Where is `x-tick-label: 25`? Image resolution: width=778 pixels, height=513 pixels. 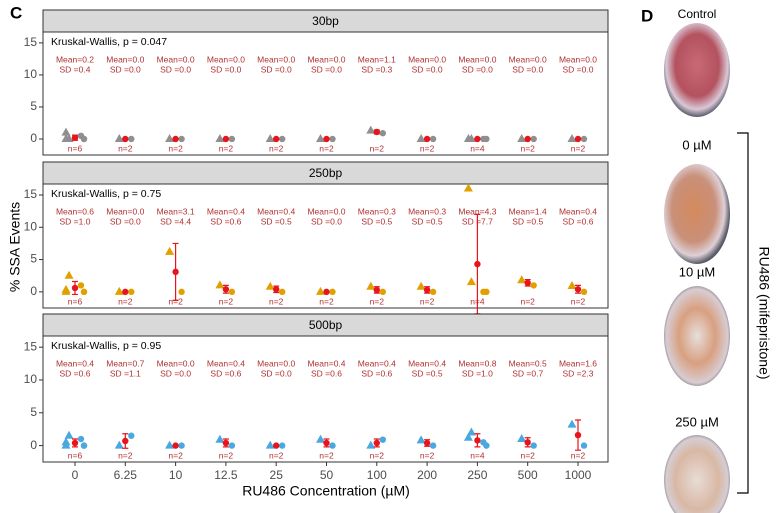 x-tick-label: 25 is located at coordinates (277, 475).